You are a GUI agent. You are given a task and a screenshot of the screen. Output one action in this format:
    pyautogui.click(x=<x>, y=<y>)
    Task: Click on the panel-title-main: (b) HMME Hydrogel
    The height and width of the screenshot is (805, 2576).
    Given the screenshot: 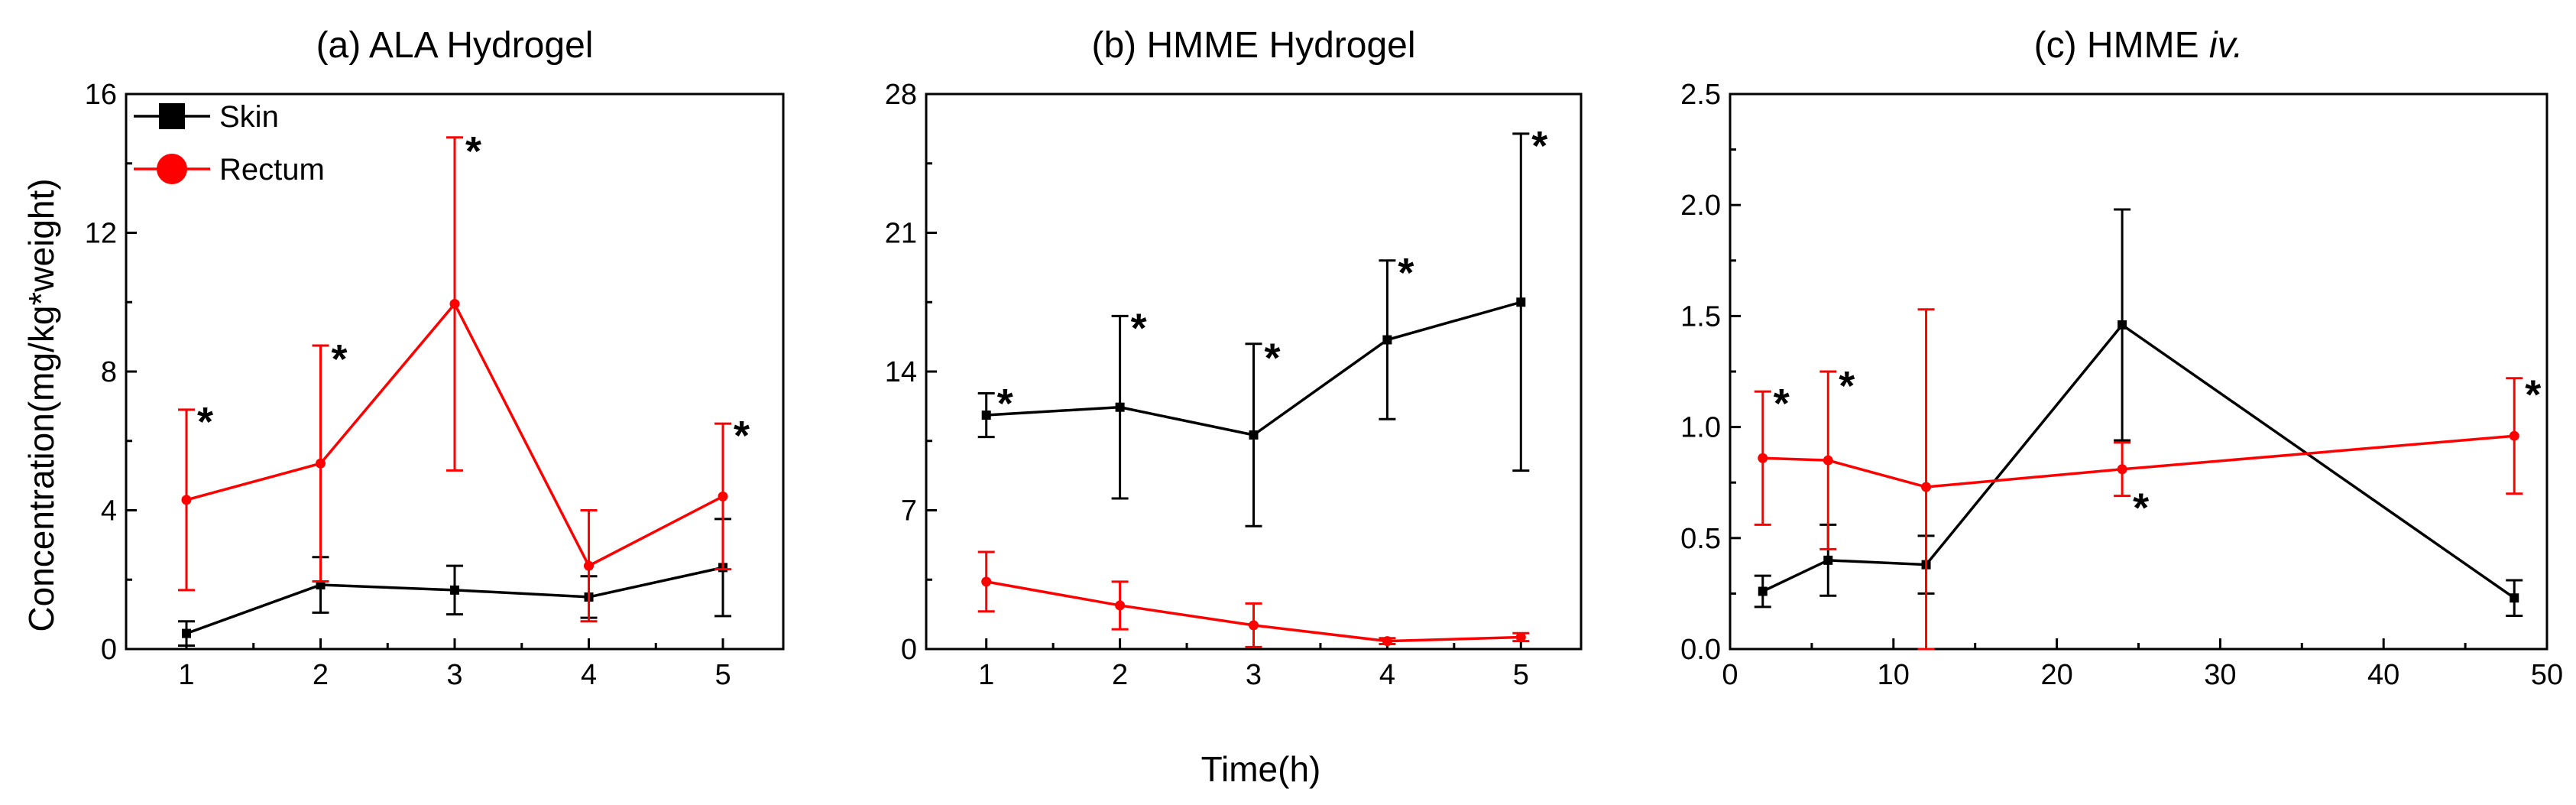 What is the action you would take?
    pyautogui.click(x=1253, y=46)
    